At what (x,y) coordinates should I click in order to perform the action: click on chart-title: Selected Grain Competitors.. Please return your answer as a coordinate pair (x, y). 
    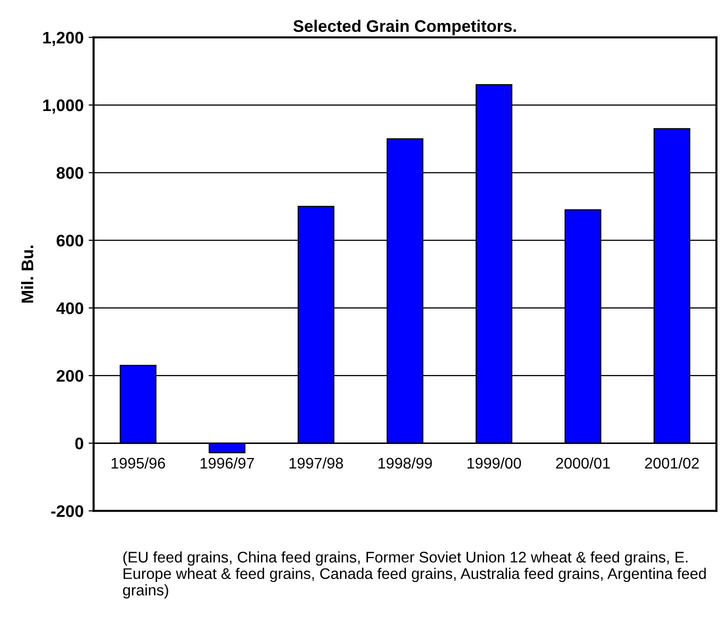
    Looking at the image, I should click on (404, 28).